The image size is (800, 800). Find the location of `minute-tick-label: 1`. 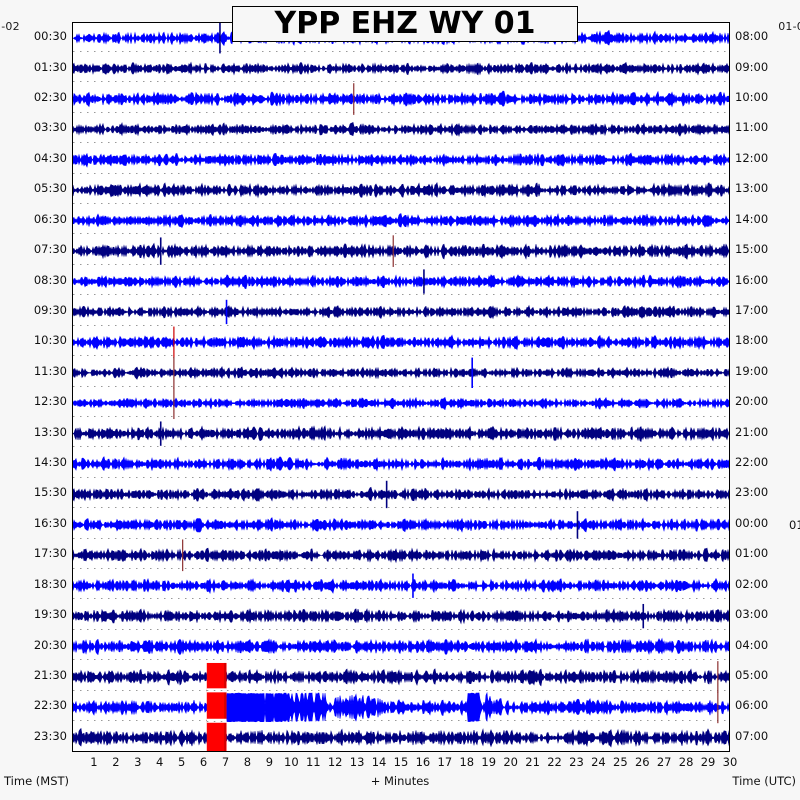

minute-tick-label: 1 is located at coordinates (94, 762).